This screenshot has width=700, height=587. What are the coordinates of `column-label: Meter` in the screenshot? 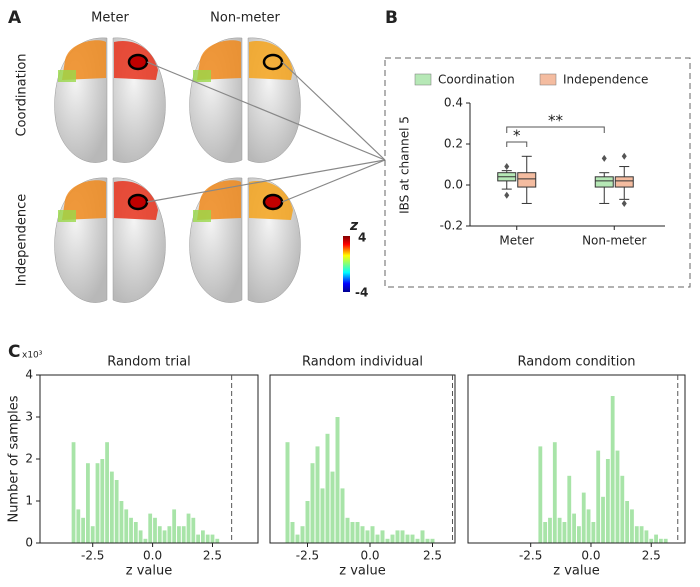 It's located at (110, 18).